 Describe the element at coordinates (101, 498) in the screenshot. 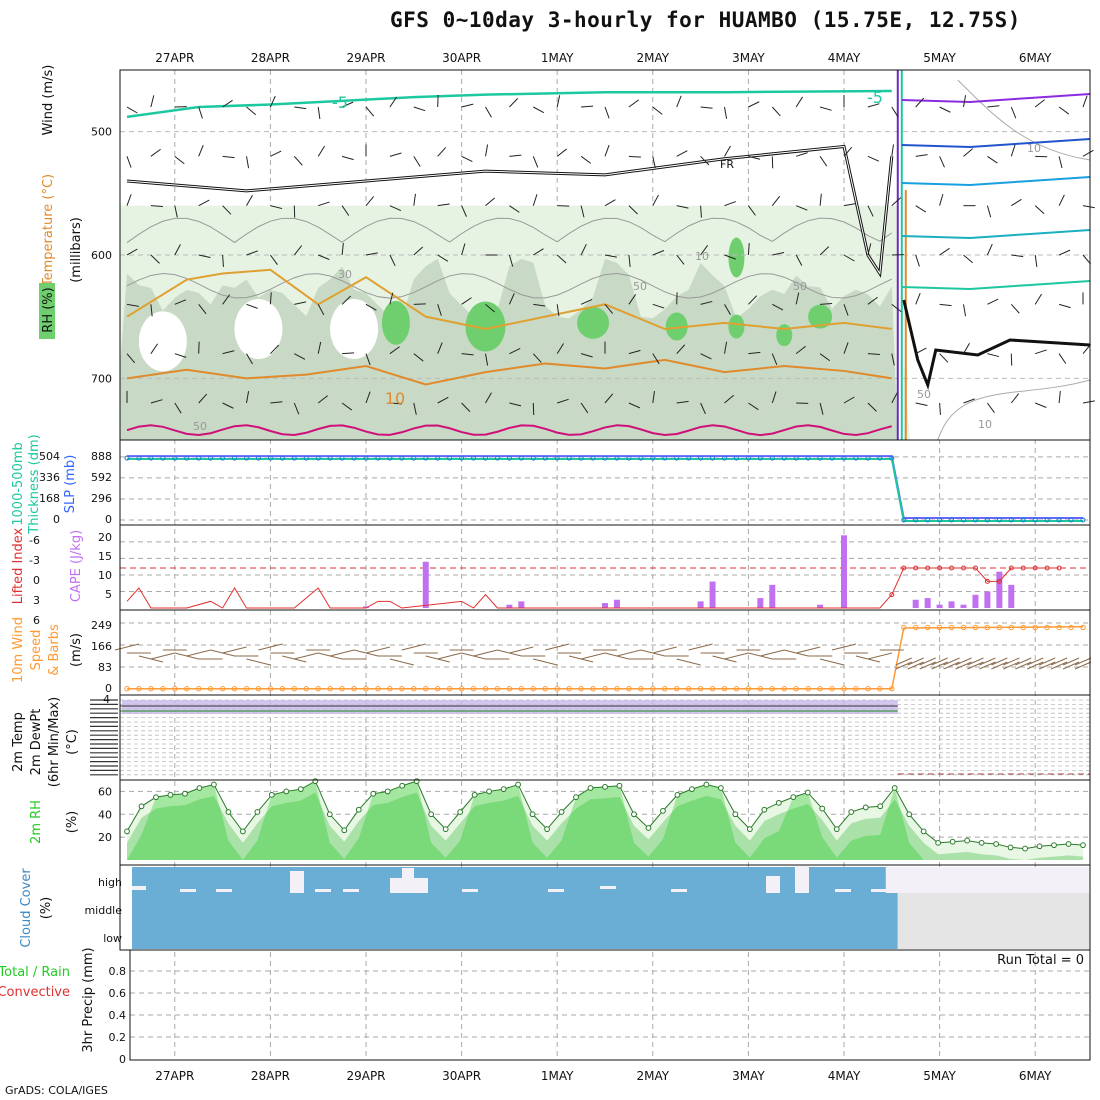

I see `slp-tick: 296` at that location.